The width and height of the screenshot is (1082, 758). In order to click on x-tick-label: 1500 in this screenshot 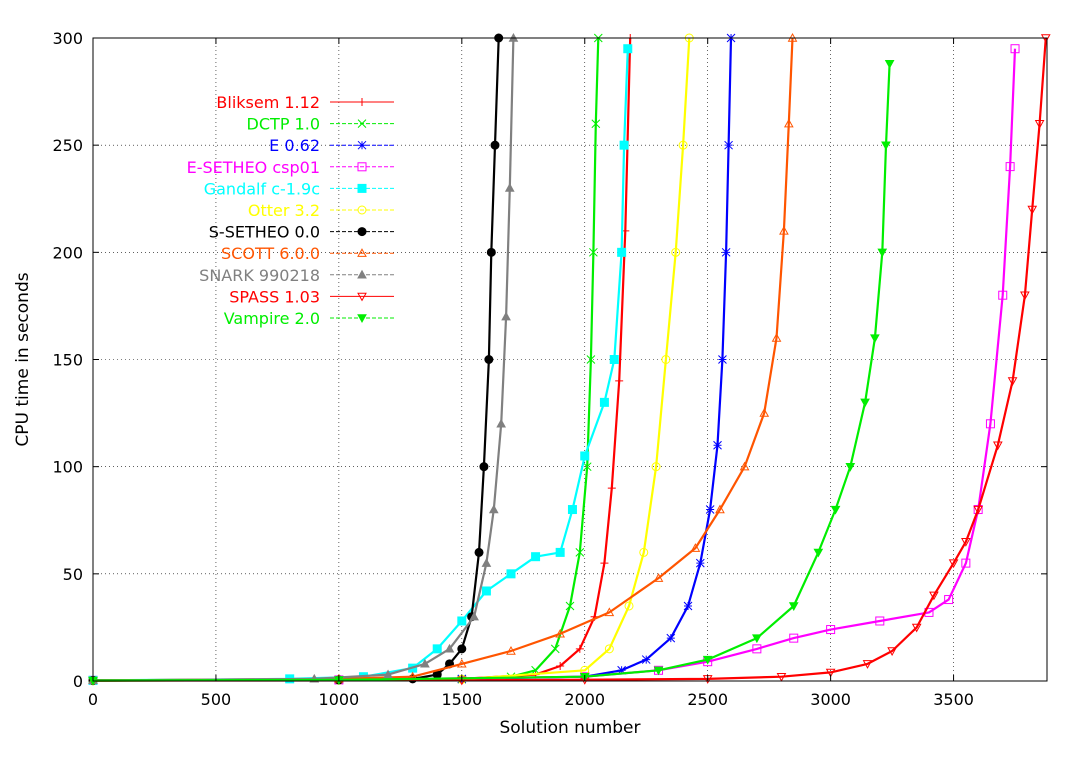, I will do `click(461, 699)`.